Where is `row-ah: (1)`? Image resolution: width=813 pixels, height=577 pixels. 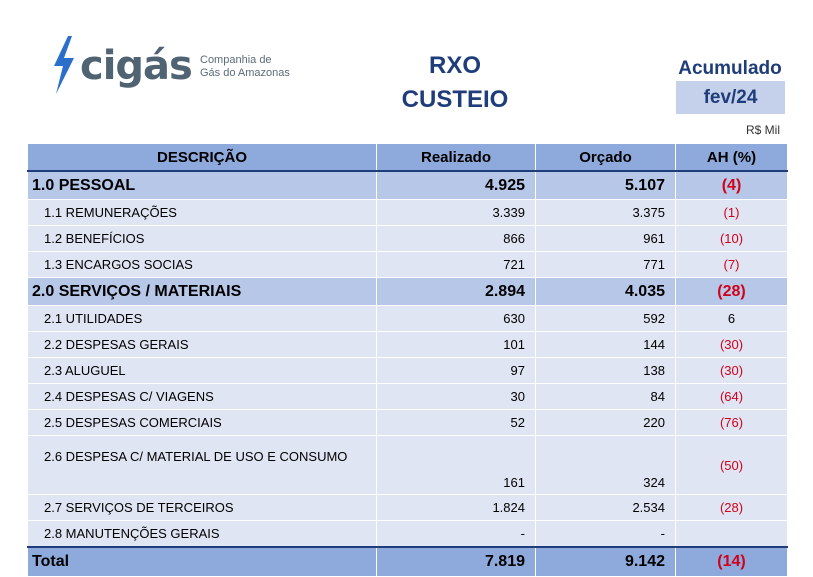
row-ah: (1) is located at coordinates (731, 212).